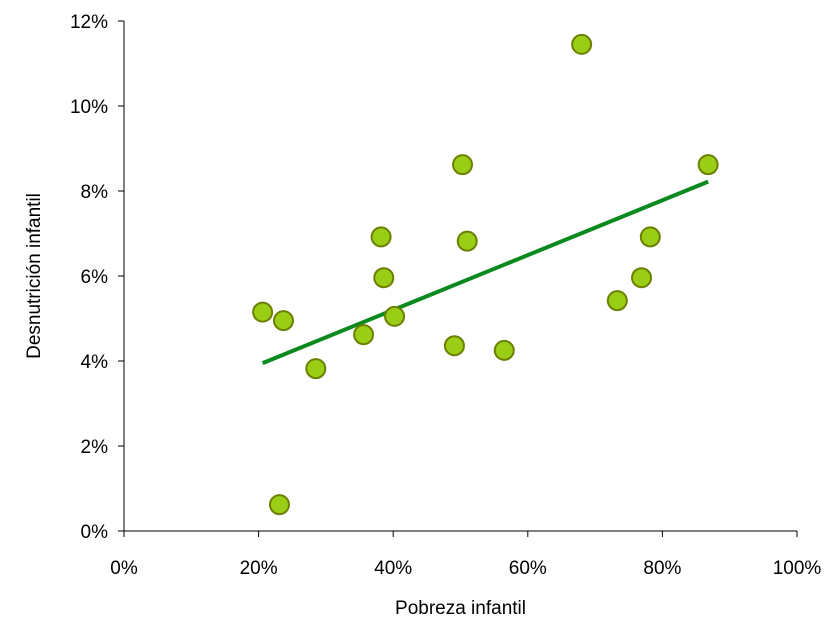  What do you see at coordinates (259, 568) in the screenshot?
I see `x-tick-label: 20%` at bounding box center [259, 568].